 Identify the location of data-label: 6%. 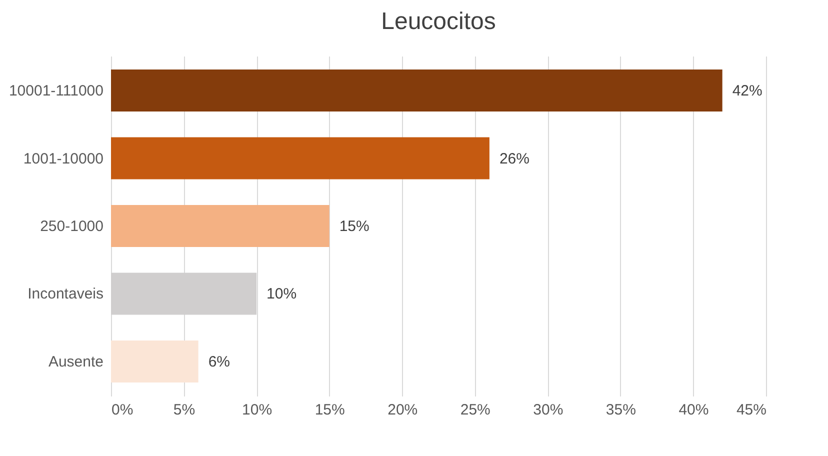
(219, 361).